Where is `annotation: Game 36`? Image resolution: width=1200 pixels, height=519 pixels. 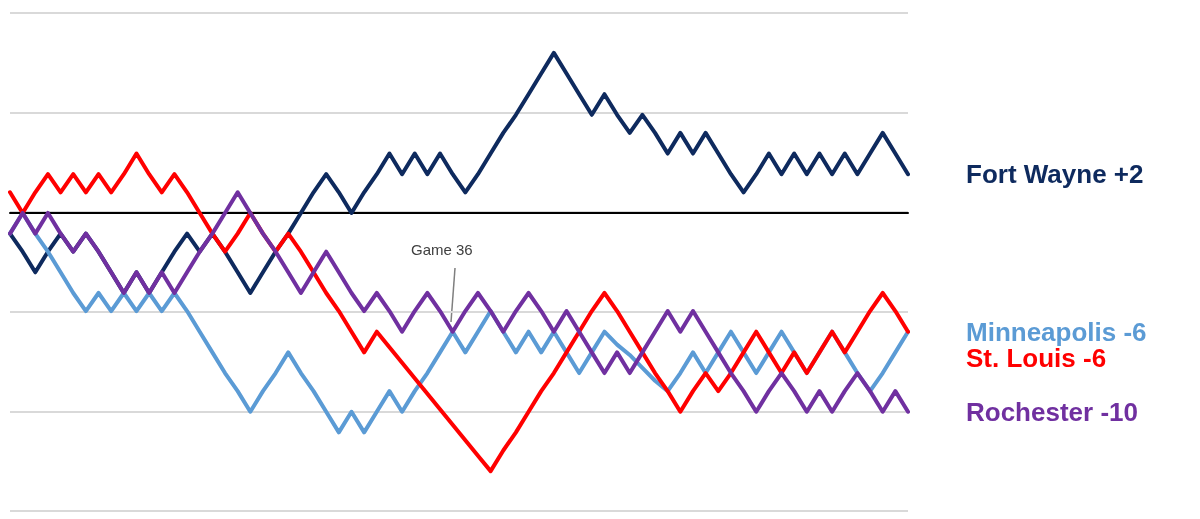 annotation: Game 36 is located at coordinates (442, 249).